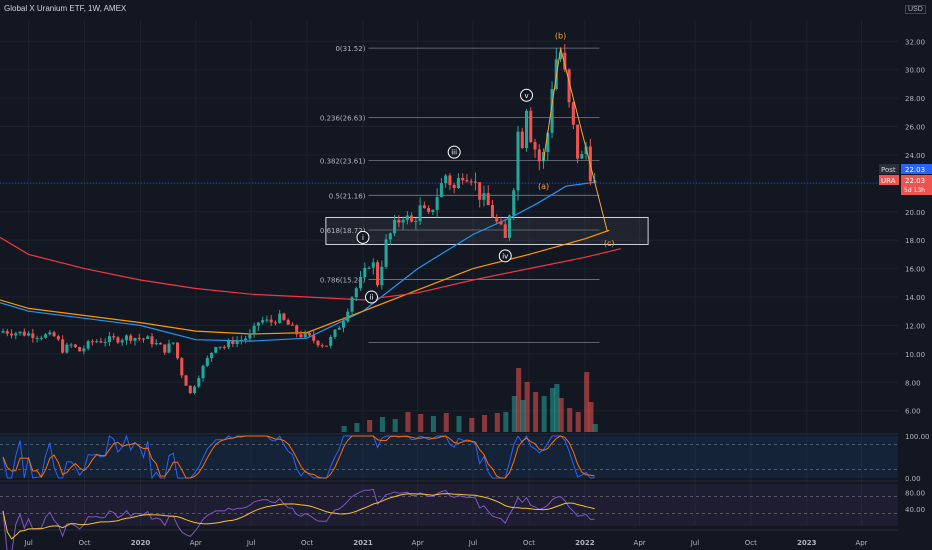 The height and width of the screenshot is (550, 932). I want to click on y-tick-label: 6.00, so click(913, 412).